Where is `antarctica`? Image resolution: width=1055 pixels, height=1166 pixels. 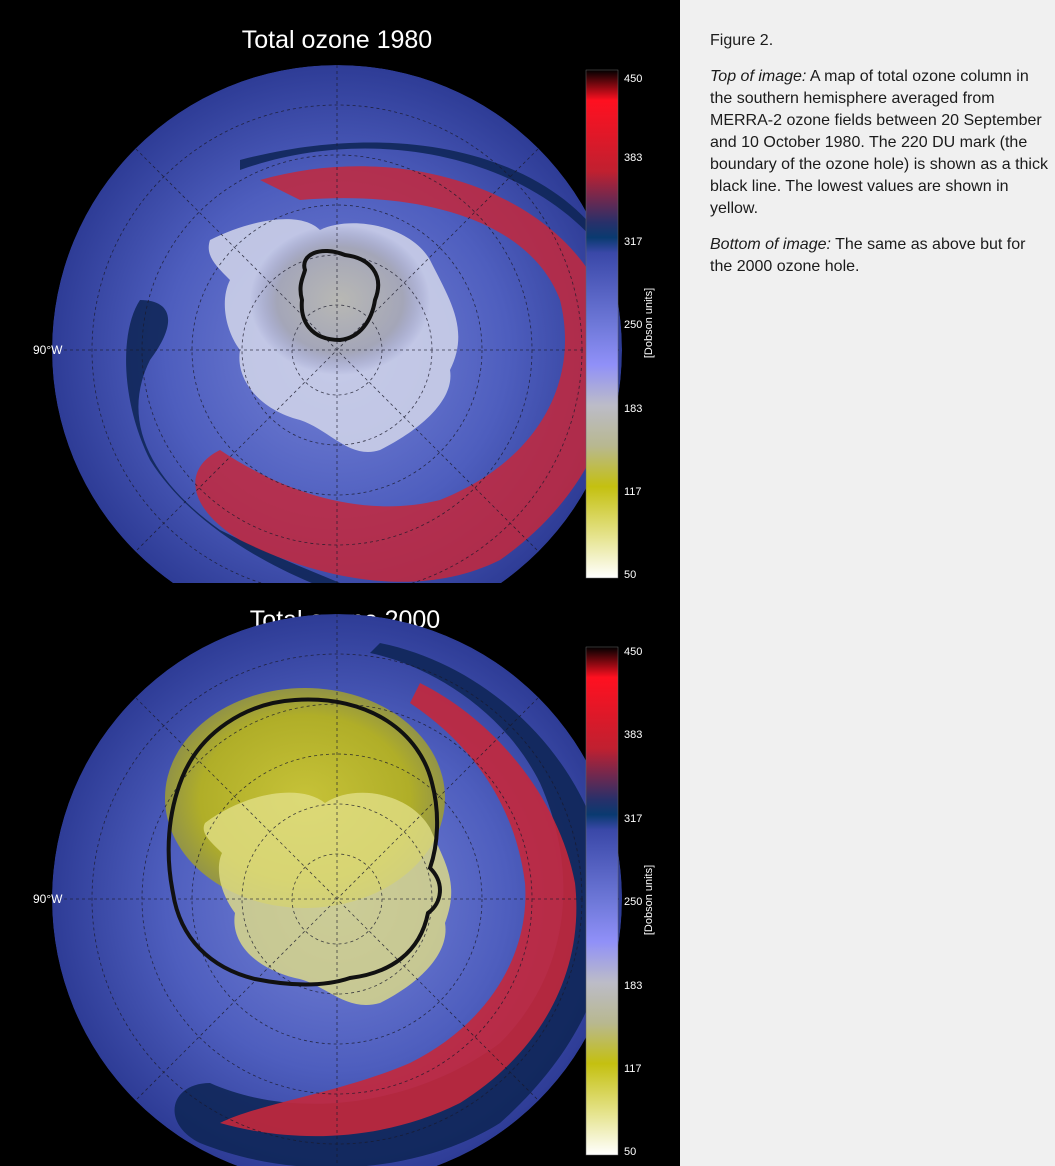 antarctica is located at coordinates (327, 899).